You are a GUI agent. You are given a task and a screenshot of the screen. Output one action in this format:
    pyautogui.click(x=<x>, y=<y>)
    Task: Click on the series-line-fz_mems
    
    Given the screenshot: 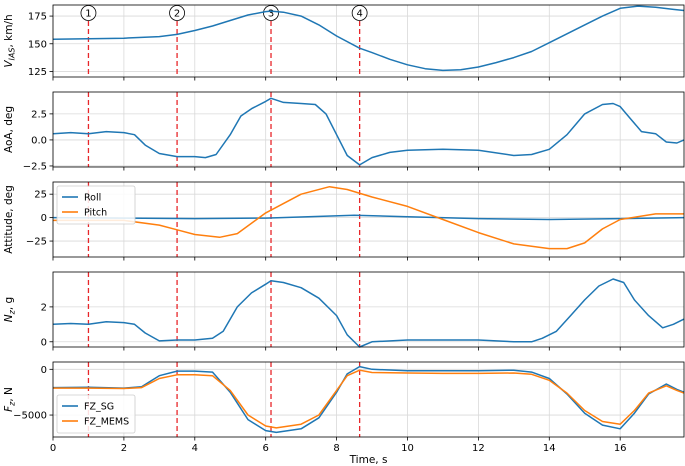 What is the action you would take?
    pyautogui.click(x=369, y=399)
    